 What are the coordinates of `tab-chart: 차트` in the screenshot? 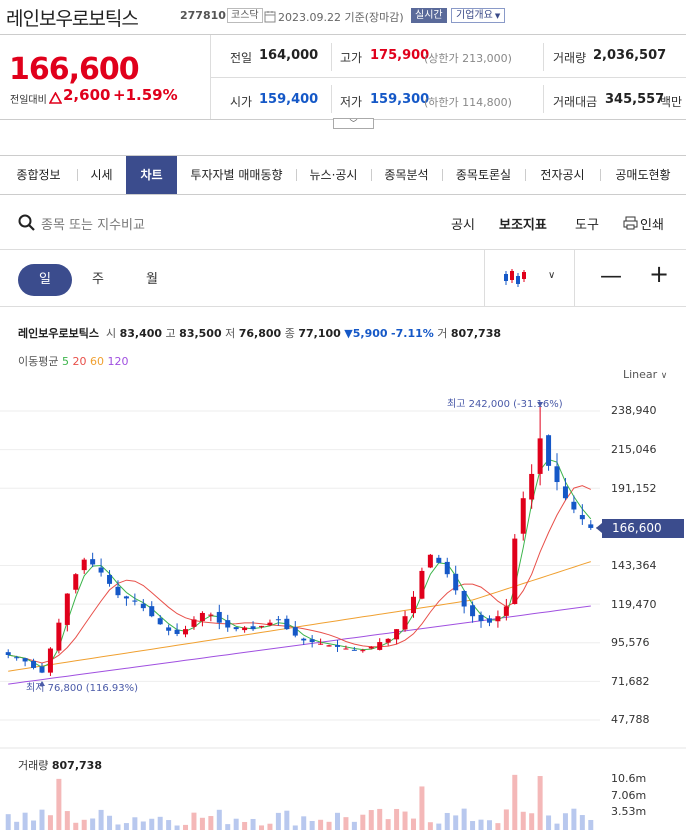 It's located at (151, 175).